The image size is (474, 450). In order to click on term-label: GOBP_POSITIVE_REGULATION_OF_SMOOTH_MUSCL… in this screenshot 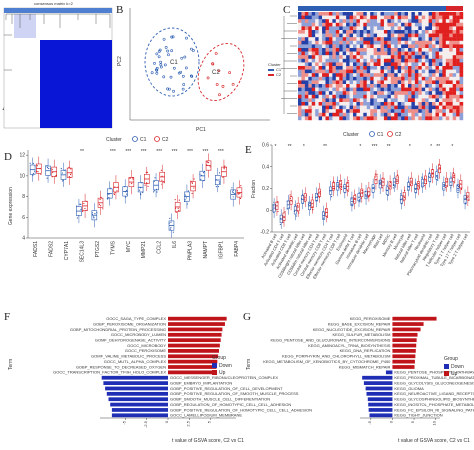, I will do `click(234, 393)`.